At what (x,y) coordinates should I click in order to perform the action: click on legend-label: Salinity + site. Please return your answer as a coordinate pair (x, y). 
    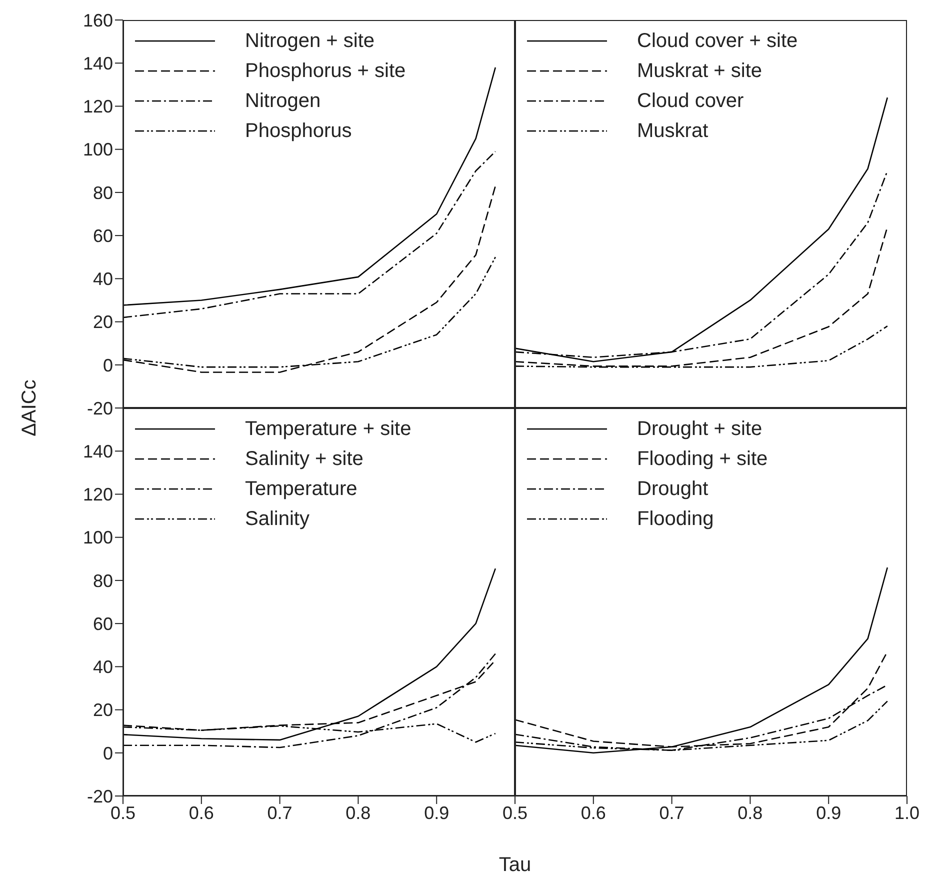
    Looking at the image, I should click on (304, 459).